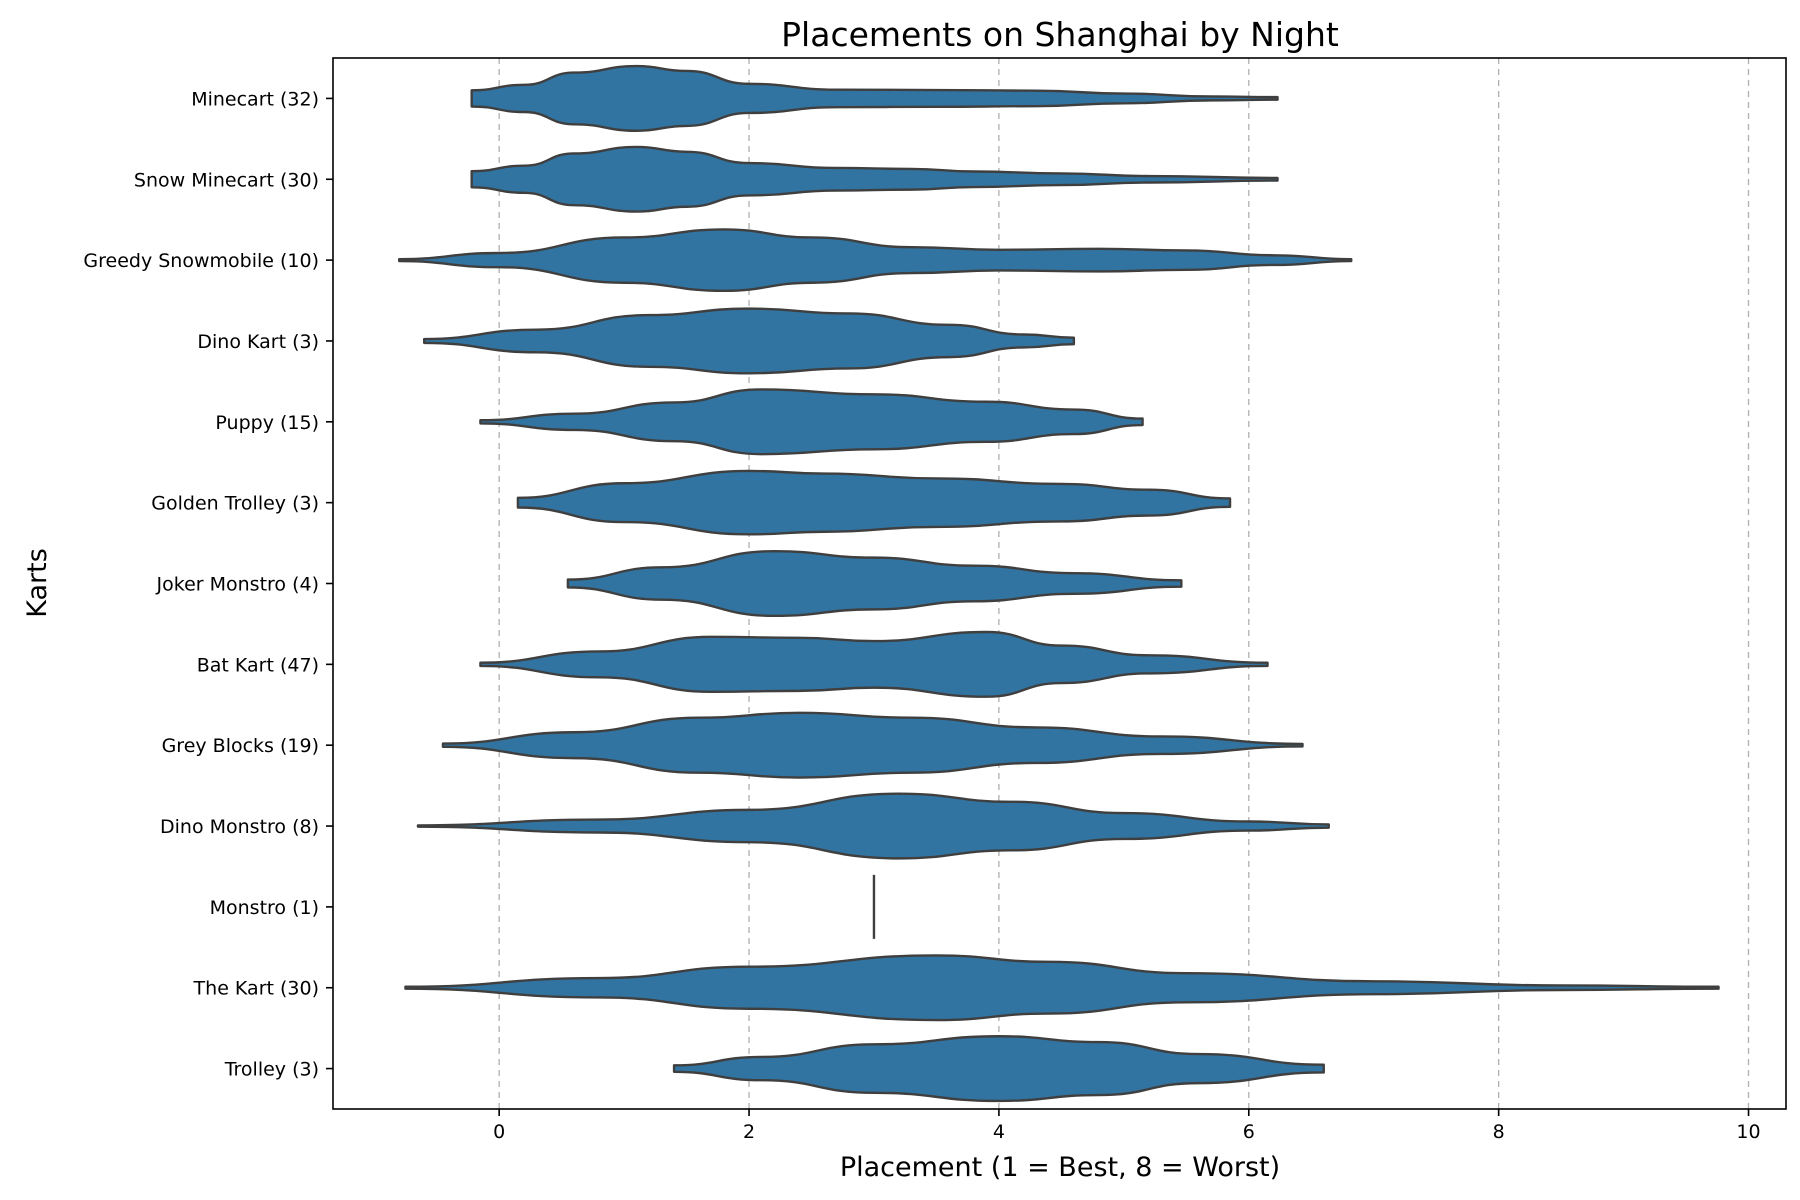  I want to click on y-tick-label: Golden Trolley (3), so click(235, 504).